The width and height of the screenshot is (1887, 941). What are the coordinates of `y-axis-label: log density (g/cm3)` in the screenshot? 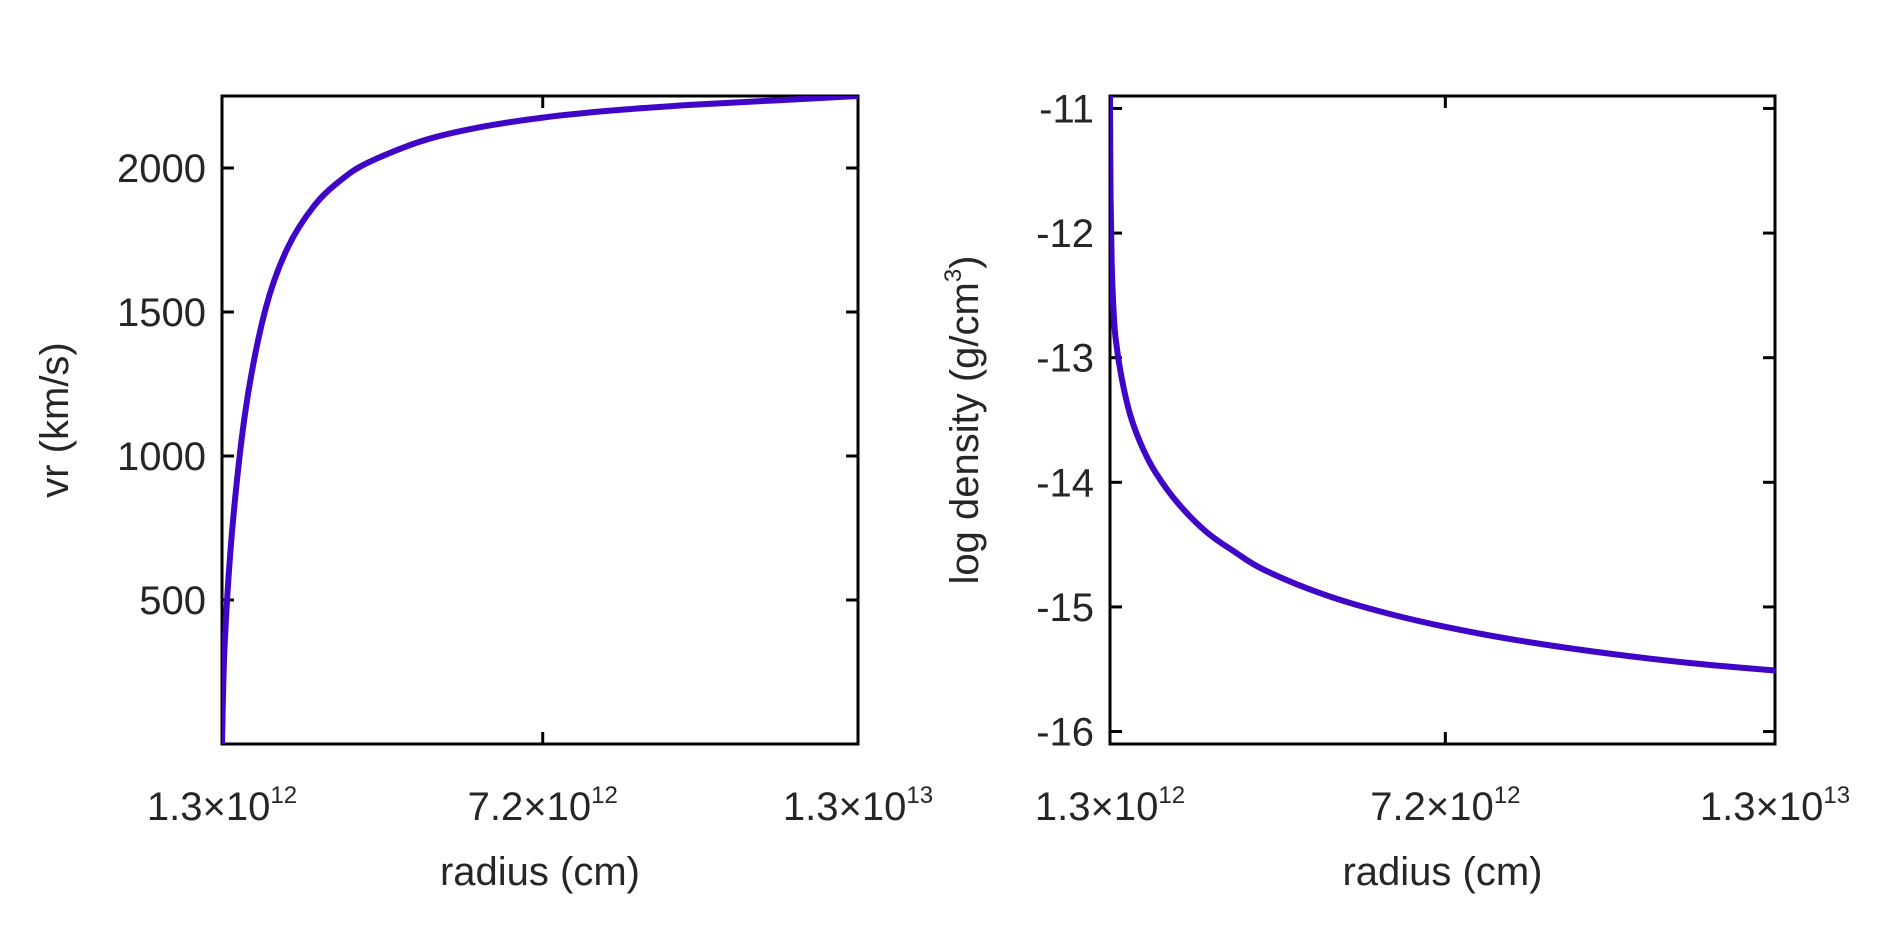 It's located at (963, 419).